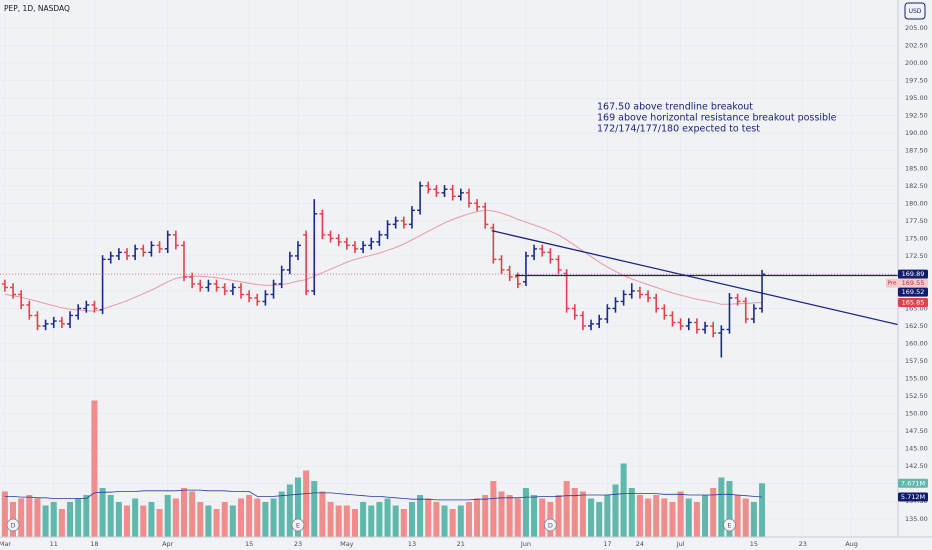  I want to click on price-tag, so click(913, 292).